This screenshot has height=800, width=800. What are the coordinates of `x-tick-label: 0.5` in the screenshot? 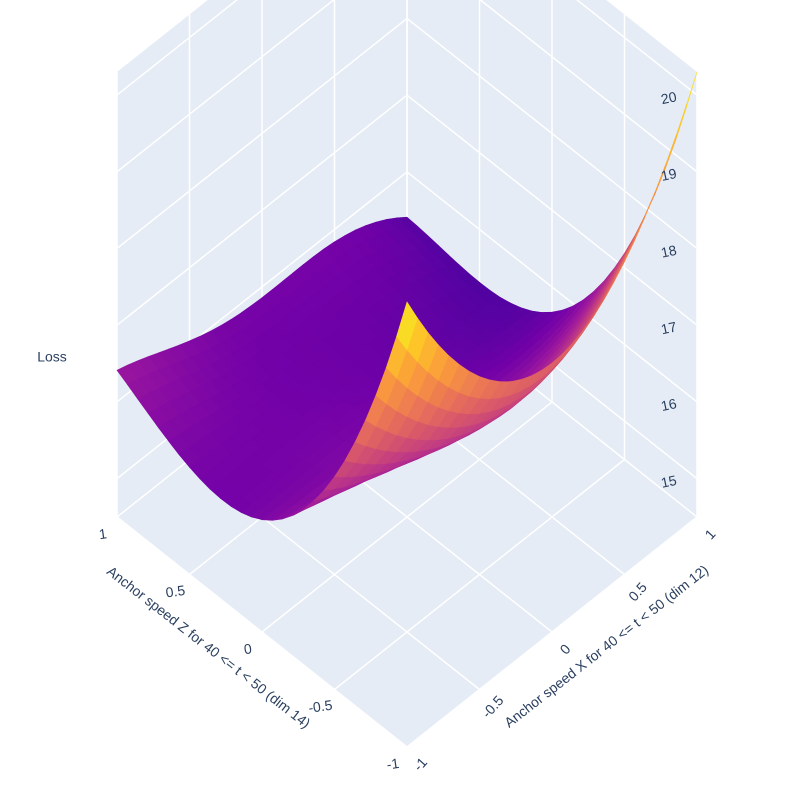 It's located at (637, 591).